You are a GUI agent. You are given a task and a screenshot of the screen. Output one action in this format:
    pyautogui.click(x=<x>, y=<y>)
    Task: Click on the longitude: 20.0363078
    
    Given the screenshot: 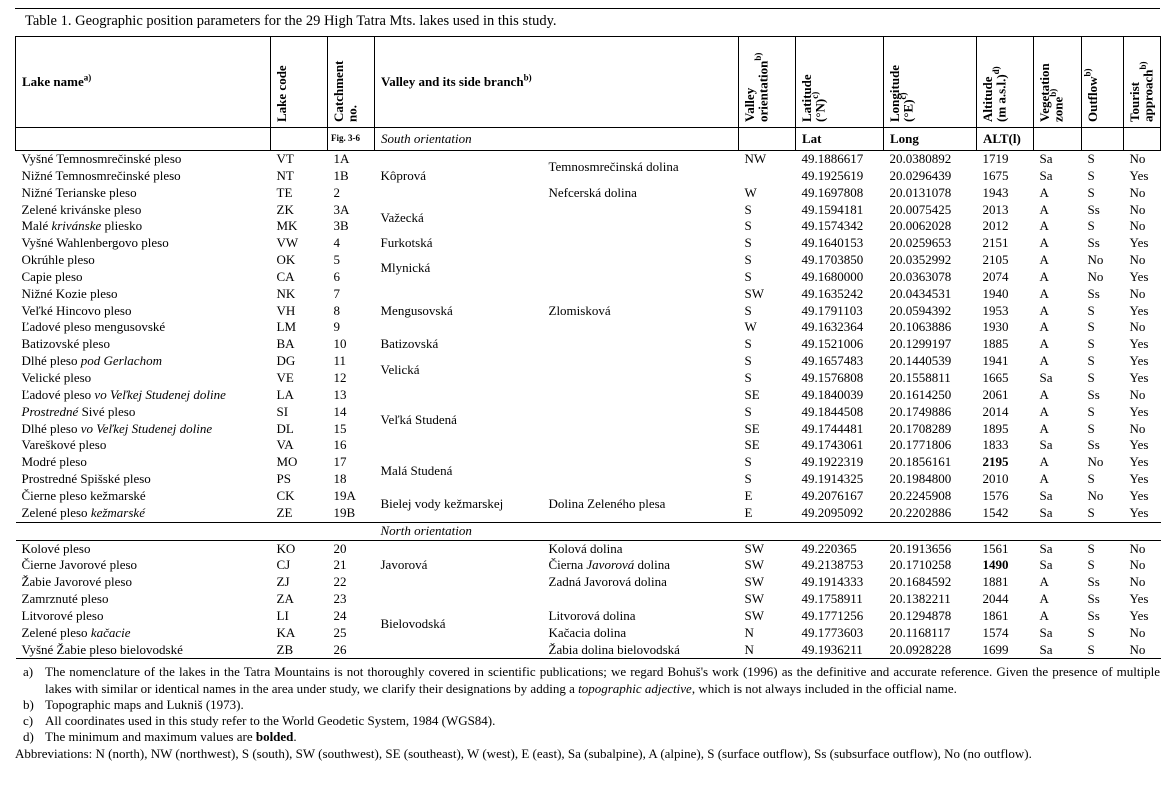 What is the action you would take?
    pyautogui.click(x=920, y=276)
    